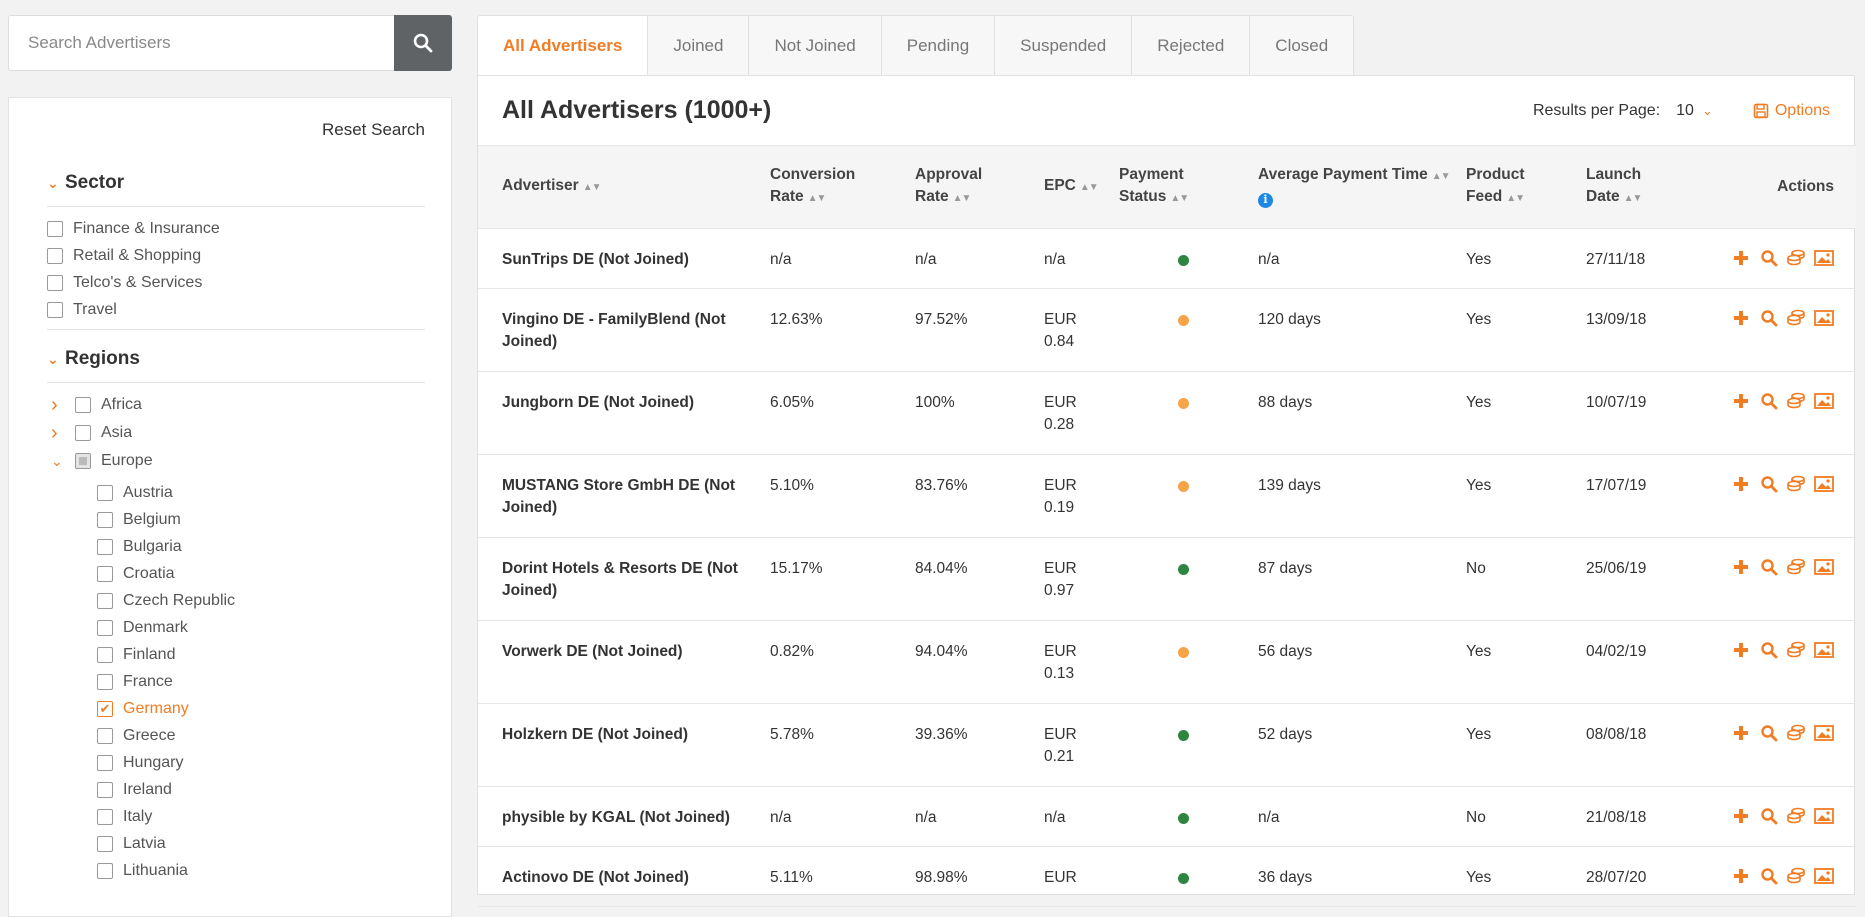  I want to click on country-option: Greece, so click(236, 735).